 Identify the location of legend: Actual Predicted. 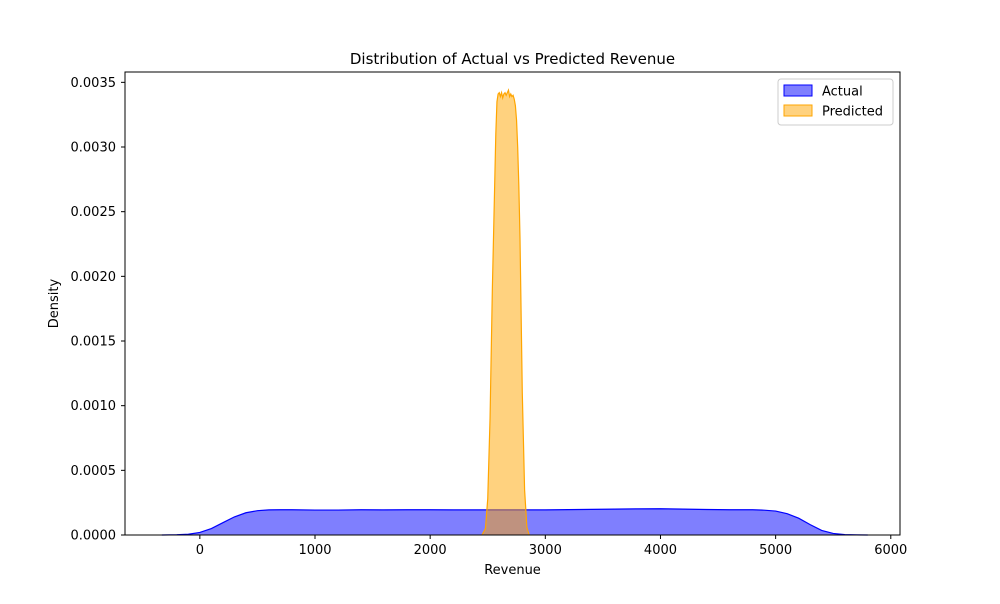
(835, 102).